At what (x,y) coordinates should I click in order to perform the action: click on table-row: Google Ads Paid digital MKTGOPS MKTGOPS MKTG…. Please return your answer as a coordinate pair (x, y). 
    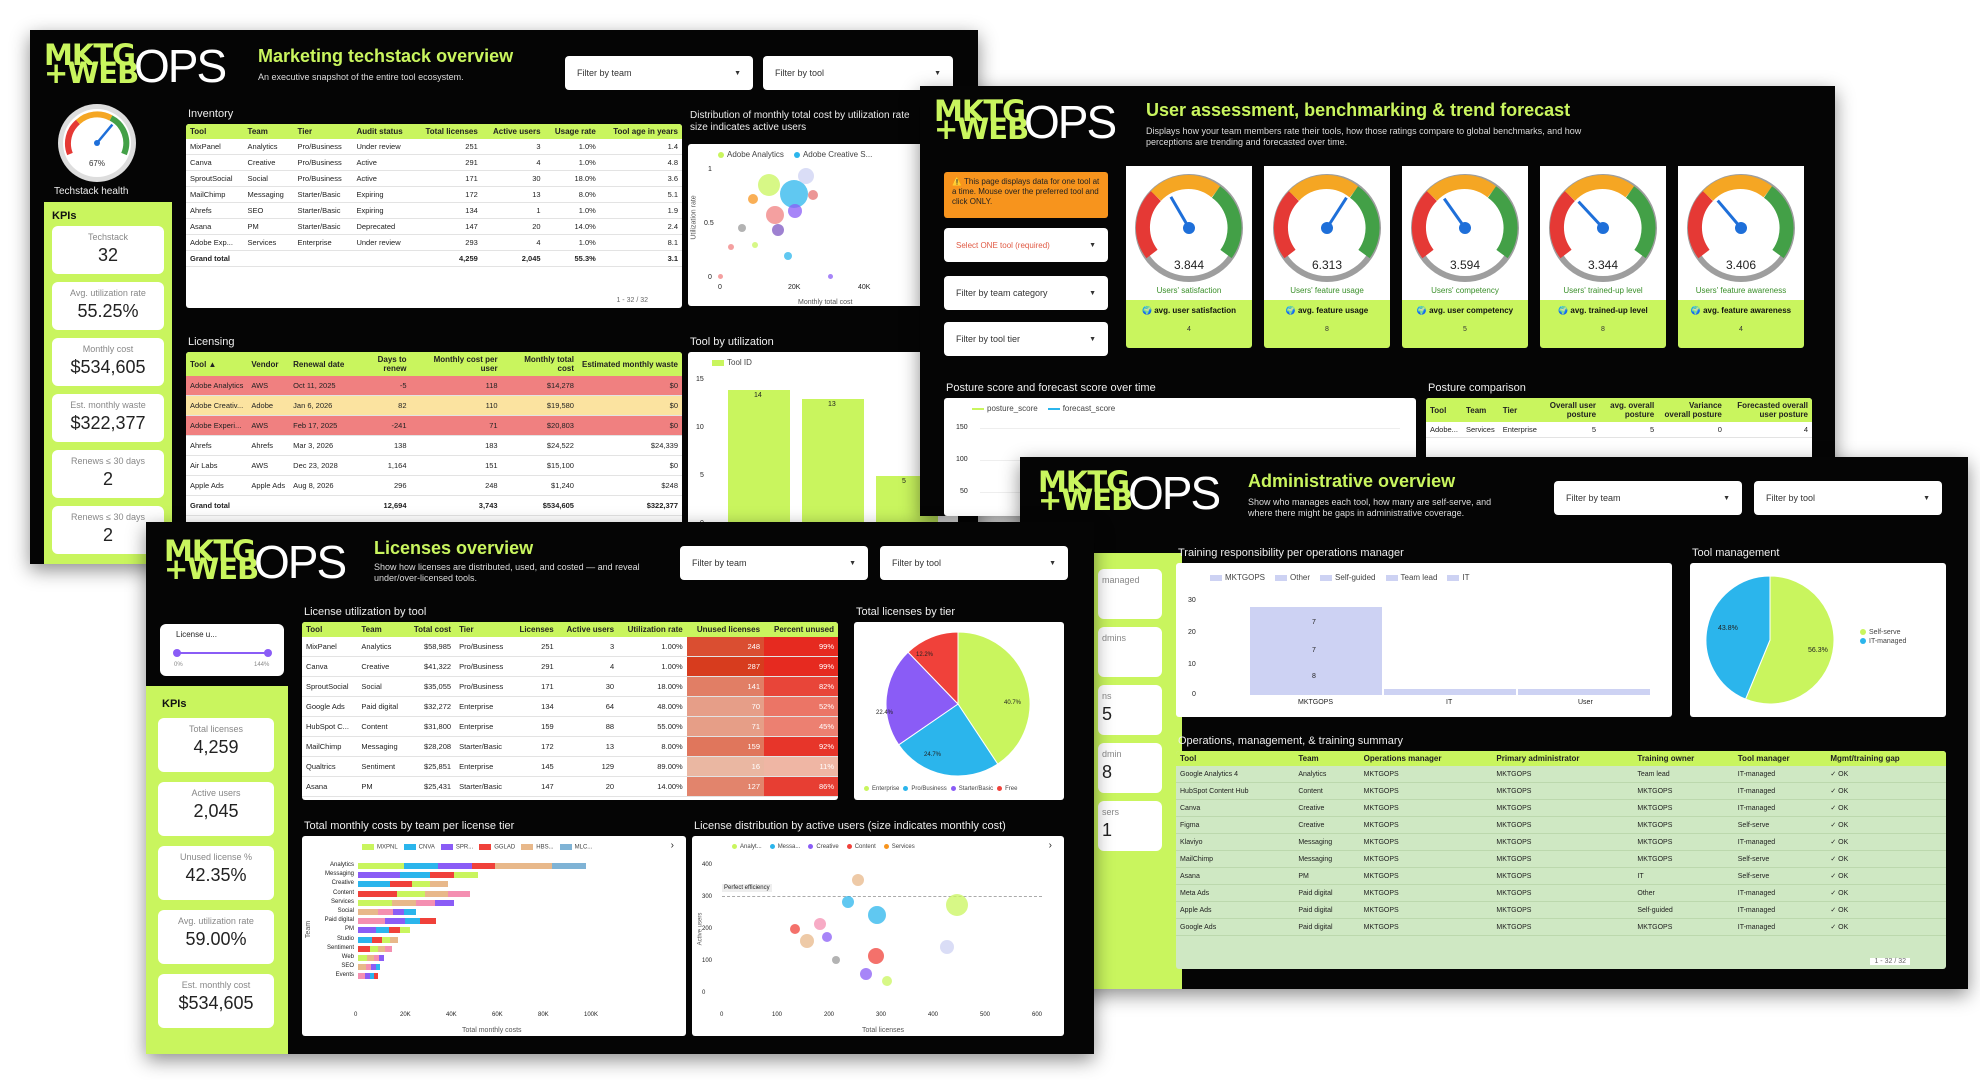
    Looking at the image, I should click on (1561, 927).